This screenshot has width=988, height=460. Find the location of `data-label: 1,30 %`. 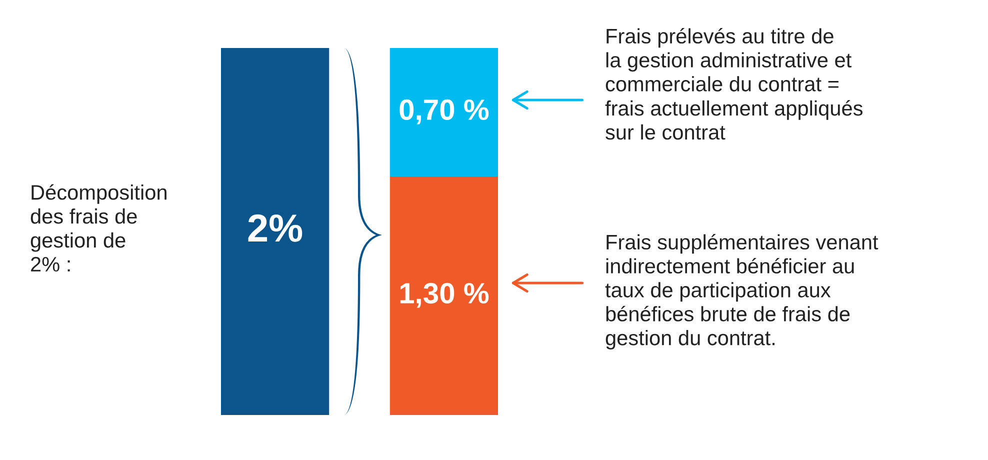

data-label: 1,30 % is located at coordinates (444, 295).